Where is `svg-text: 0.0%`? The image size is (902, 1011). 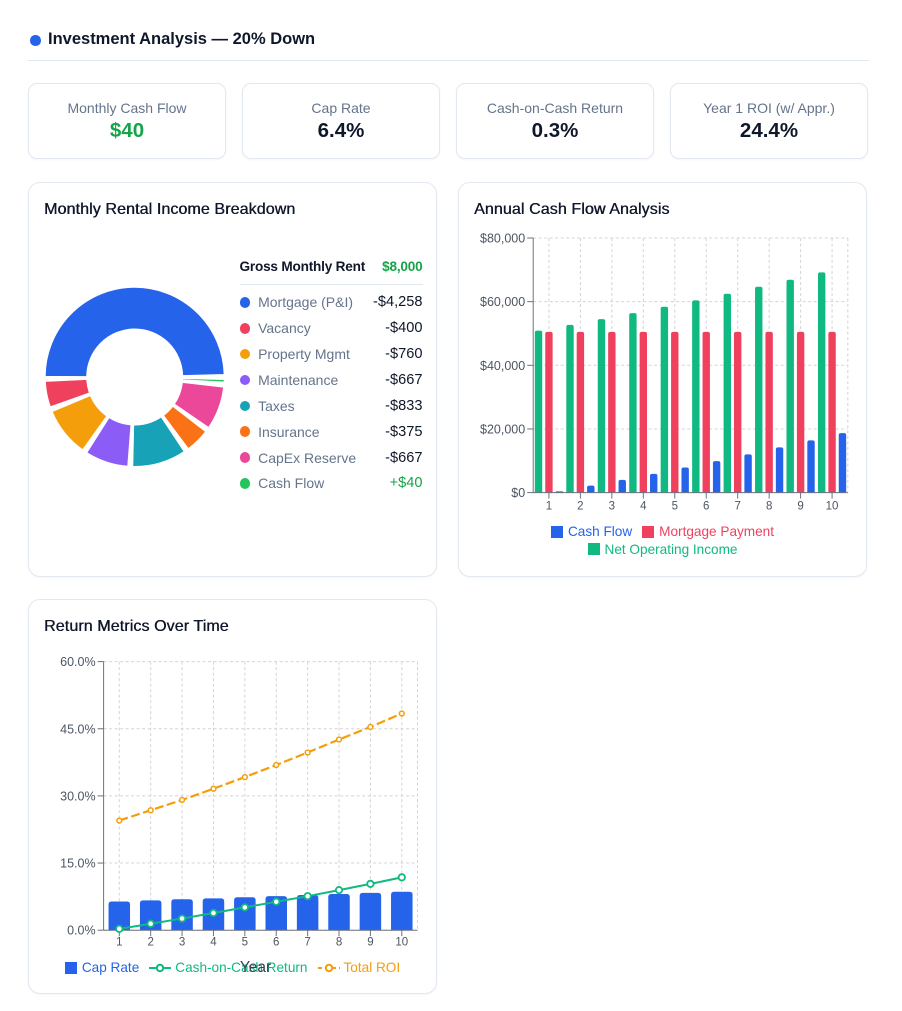
svg-text: 0.0% is located at coordinates (81, 931).